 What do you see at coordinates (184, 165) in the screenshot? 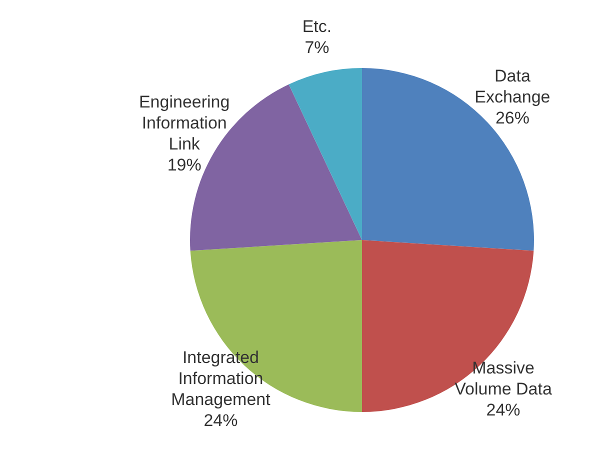
I see `data-label: 19%` at bounding box center [184, 165].